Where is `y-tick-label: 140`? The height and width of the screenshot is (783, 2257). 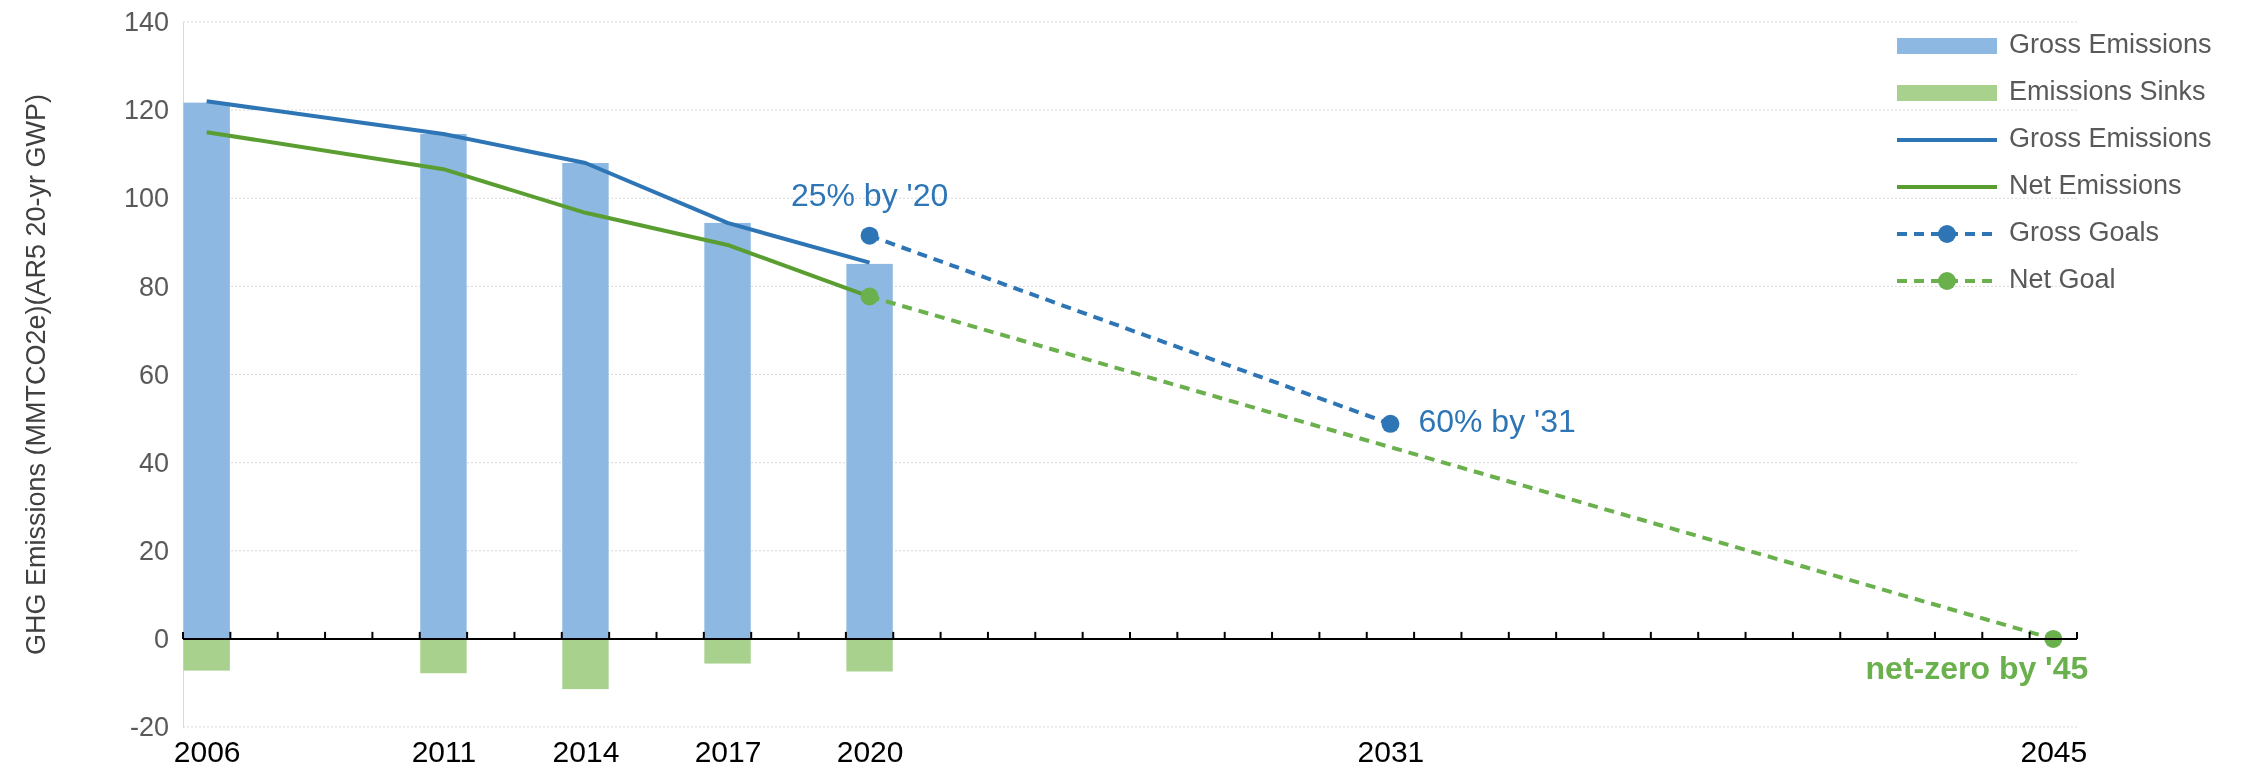 y-tick-label: 140 is located at coordinates (146, 22).